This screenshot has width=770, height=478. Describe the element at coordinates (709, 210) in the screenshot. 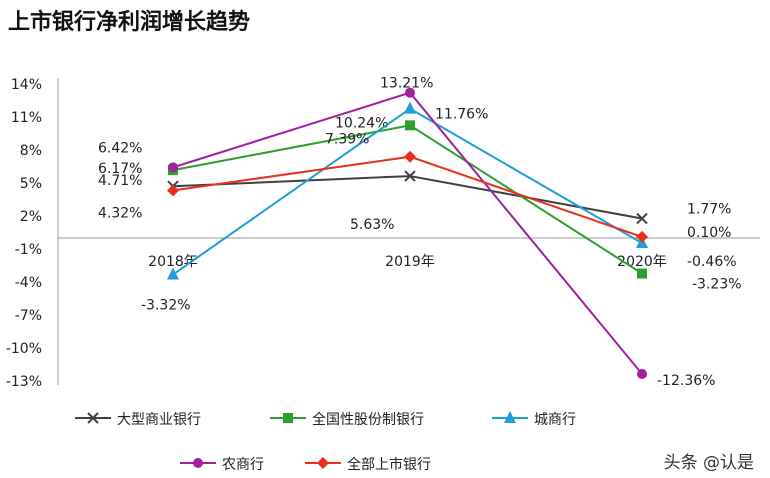

I see `data-label: 1.77%` at that location.